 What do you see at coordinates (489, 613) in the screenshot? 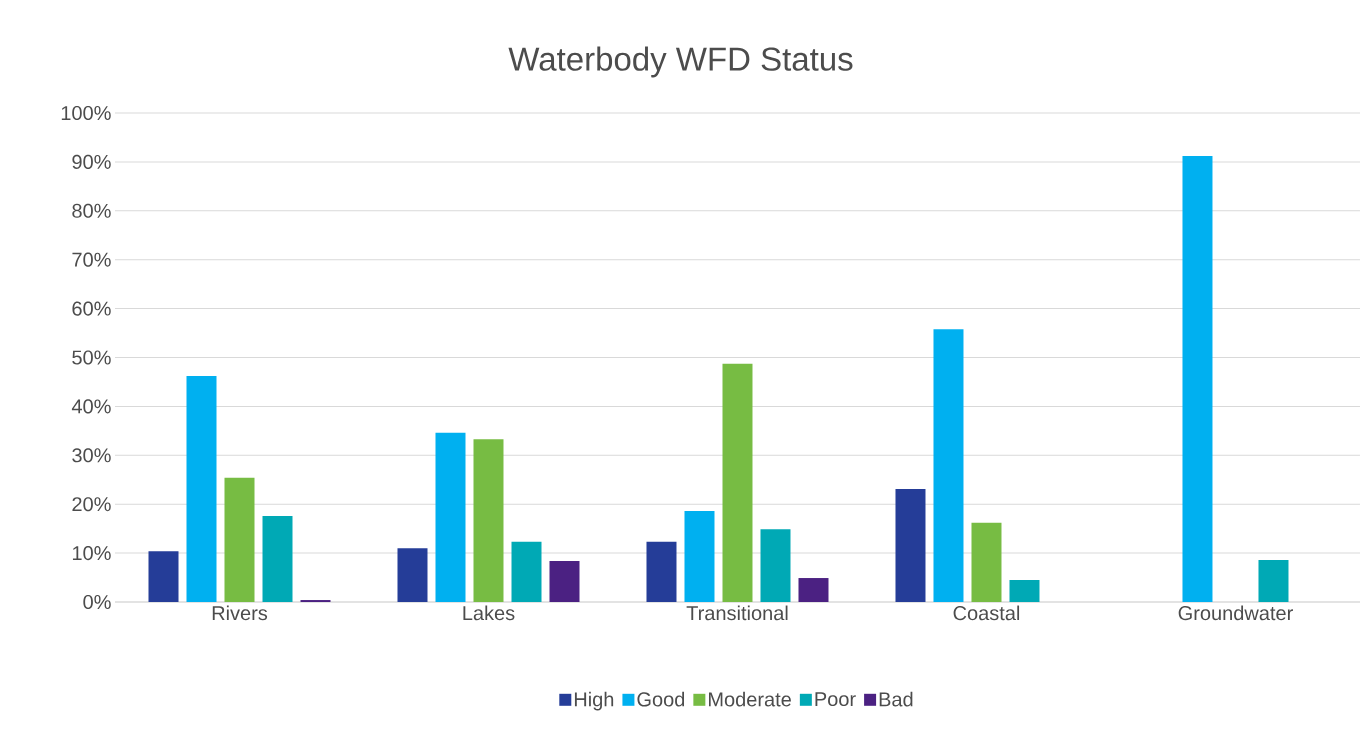
I see `x-tick-label: Lakes` at bounding box center [489, 613].